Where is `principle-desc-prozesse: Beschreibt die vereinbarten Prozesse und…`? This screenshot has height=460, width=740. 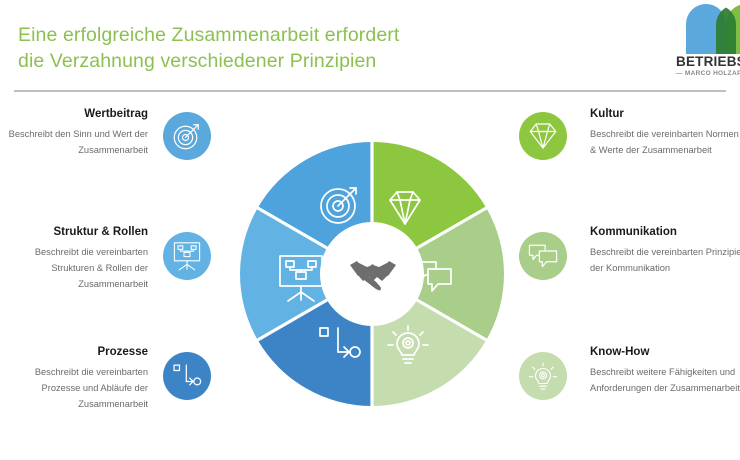
principle-desc-prozesse: Beschreibt die vereinbarten Prozesse und… is located at coordinates (91, 388).